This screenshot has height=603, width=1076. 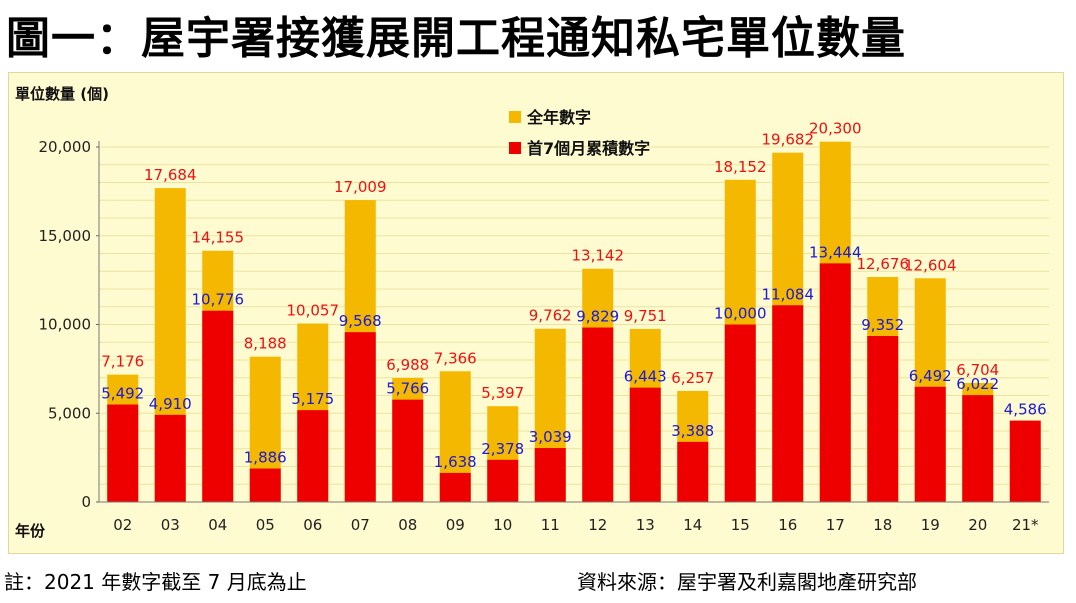 What do you see at coordinates (265, 525) in the screenshot?
I see `x-tick-label: 05` at bounding box center [265, 525].